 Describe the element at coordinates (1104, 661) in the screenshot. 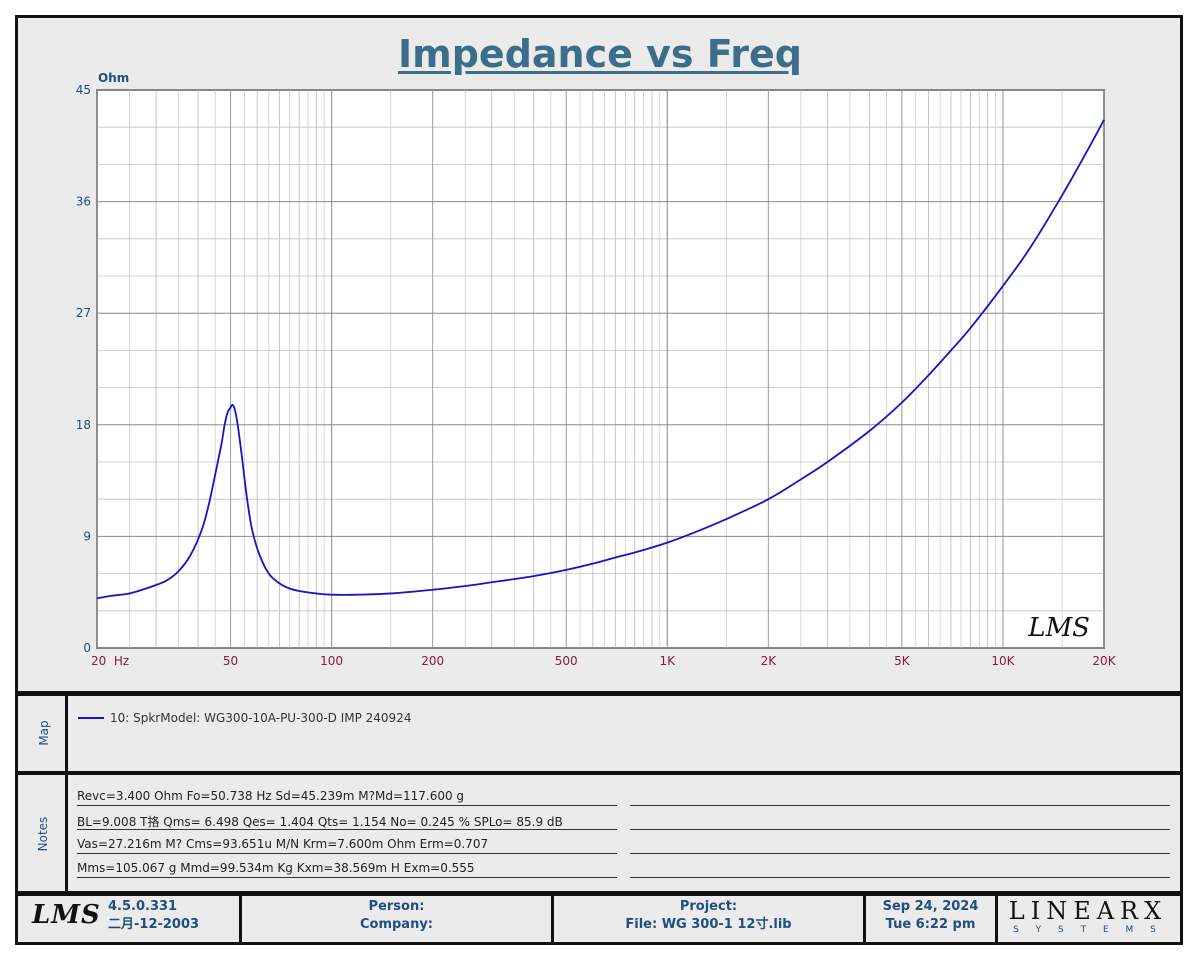

I see `x-tick-label: 20K` at that location.